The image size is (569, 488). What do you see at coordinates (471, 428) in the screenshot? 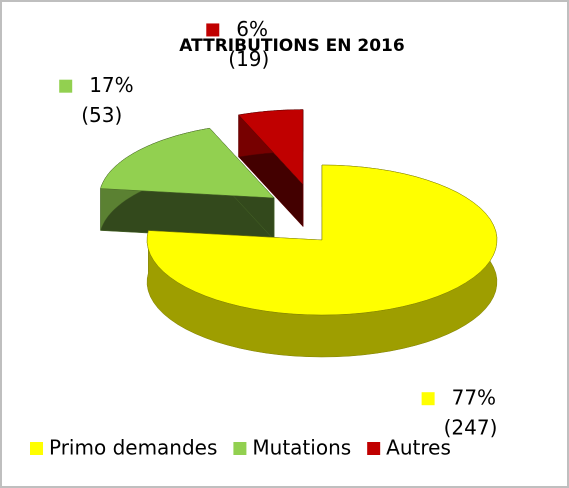
I see `count-label: (247)` at bounding box center [471, 428].